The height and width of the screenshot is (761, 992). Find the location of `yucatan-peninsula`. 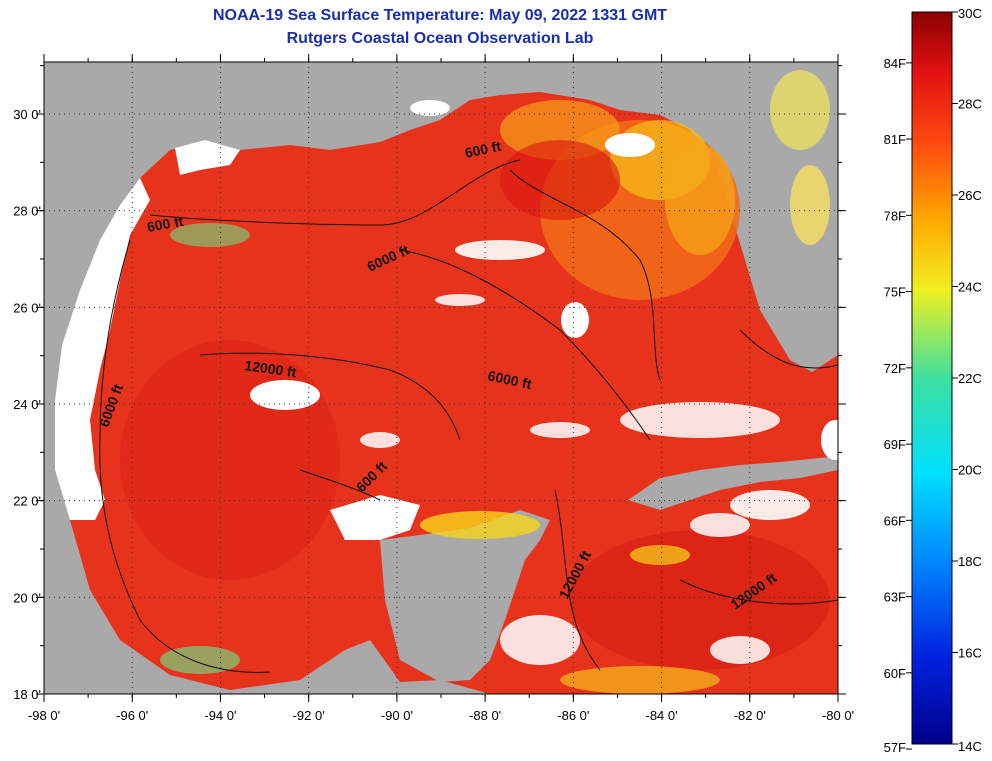

yucatan-peninsula is located at coordinates (465, 596).